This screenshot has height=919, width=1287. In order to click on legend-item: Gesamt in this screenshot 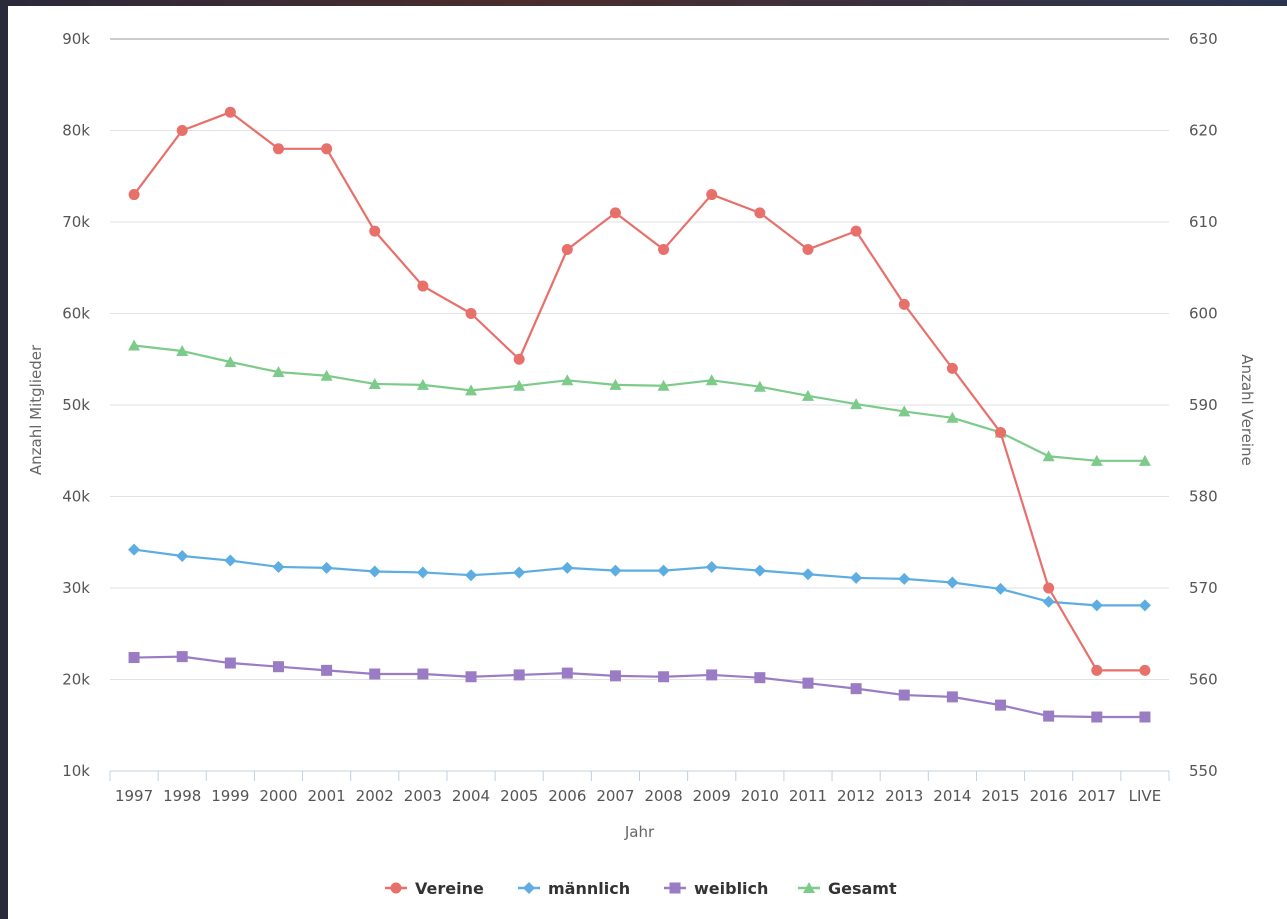, I will do `click(847, 888)`.